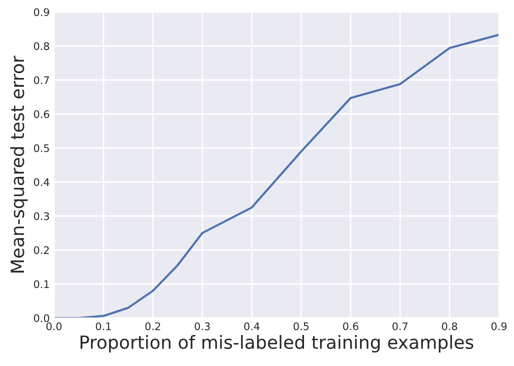 The image size is (514, 366). I want to click on x-tick-label: 0.1, so click(103, 326).